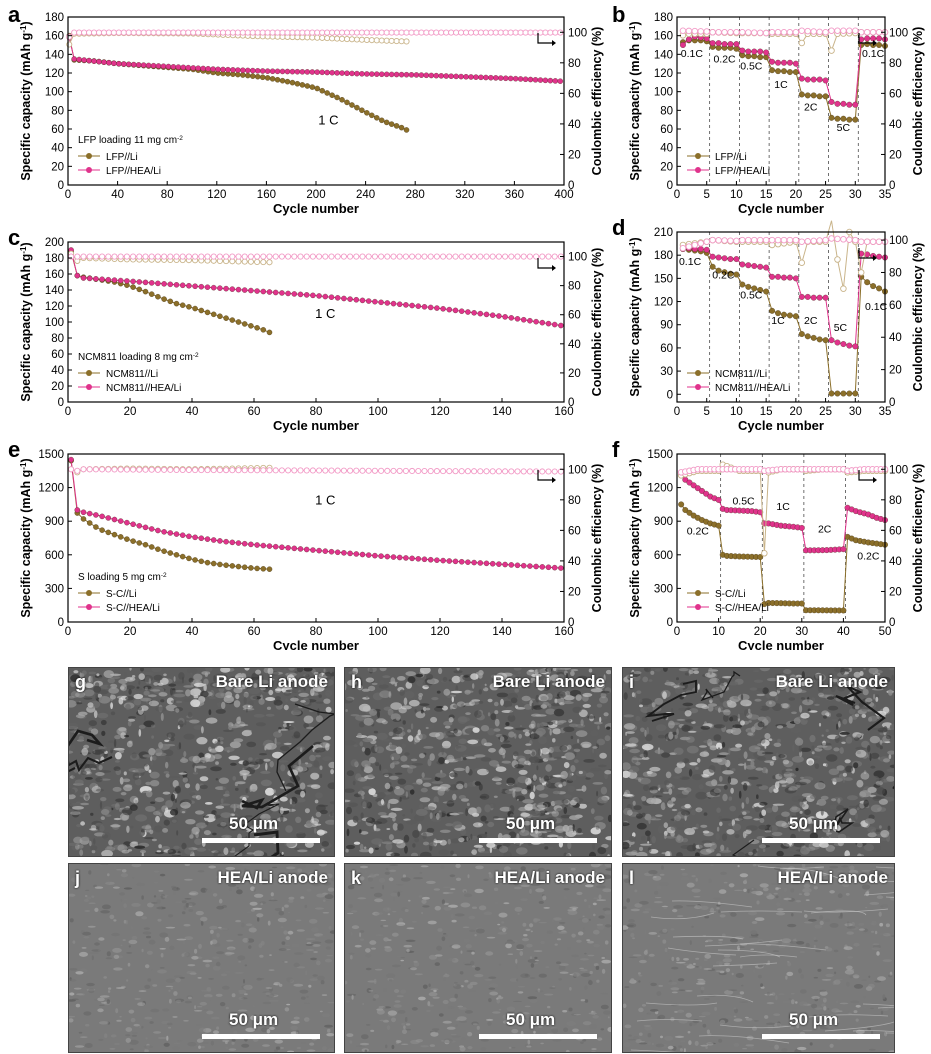 This screenshot has width=931, height=1054. What do you see at coordinates (758, 762) in the screenshot?
I see `sem-panel-i: i Bare Li anode 50 μm` at bounding box center [758, 762].